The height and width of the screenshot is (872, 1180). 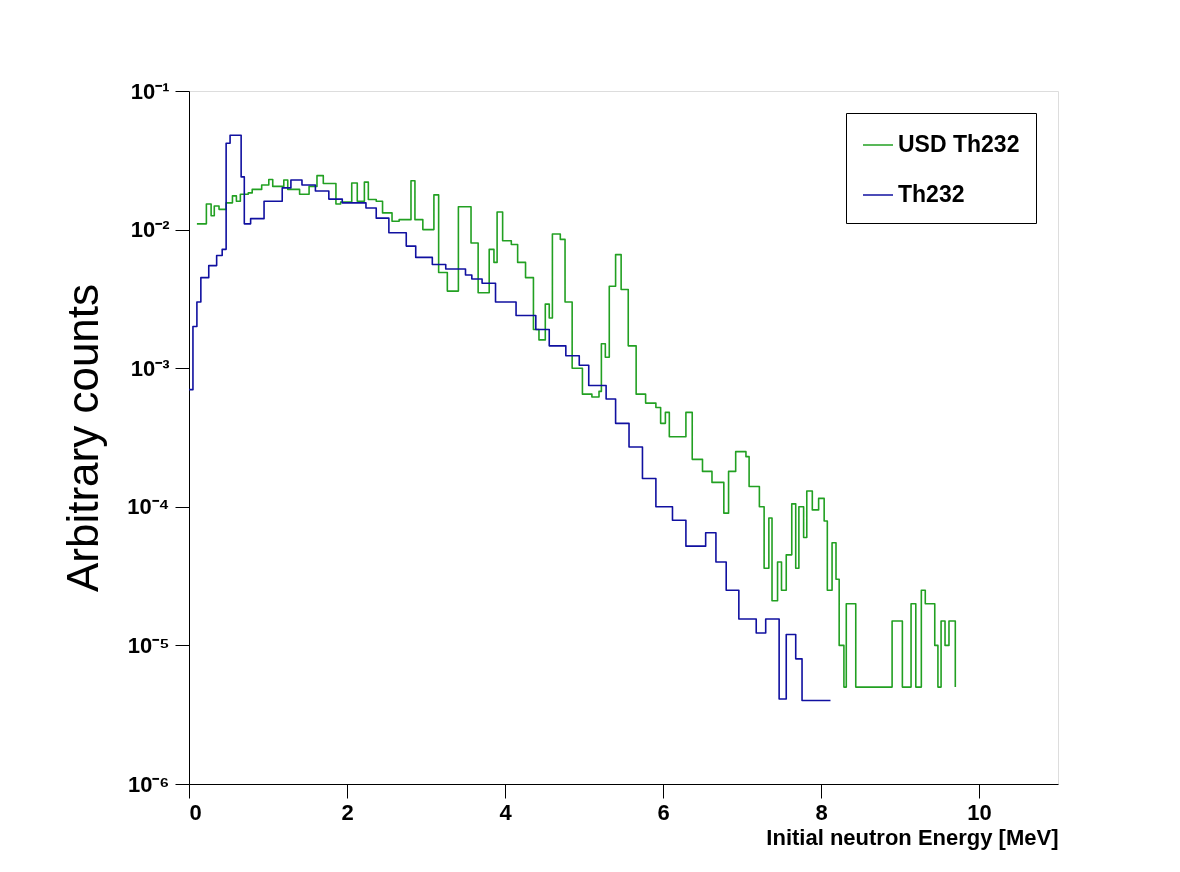 I want to click on x-axis-title: Initial neutron Energy [MeV], so click(x=912, y=837).